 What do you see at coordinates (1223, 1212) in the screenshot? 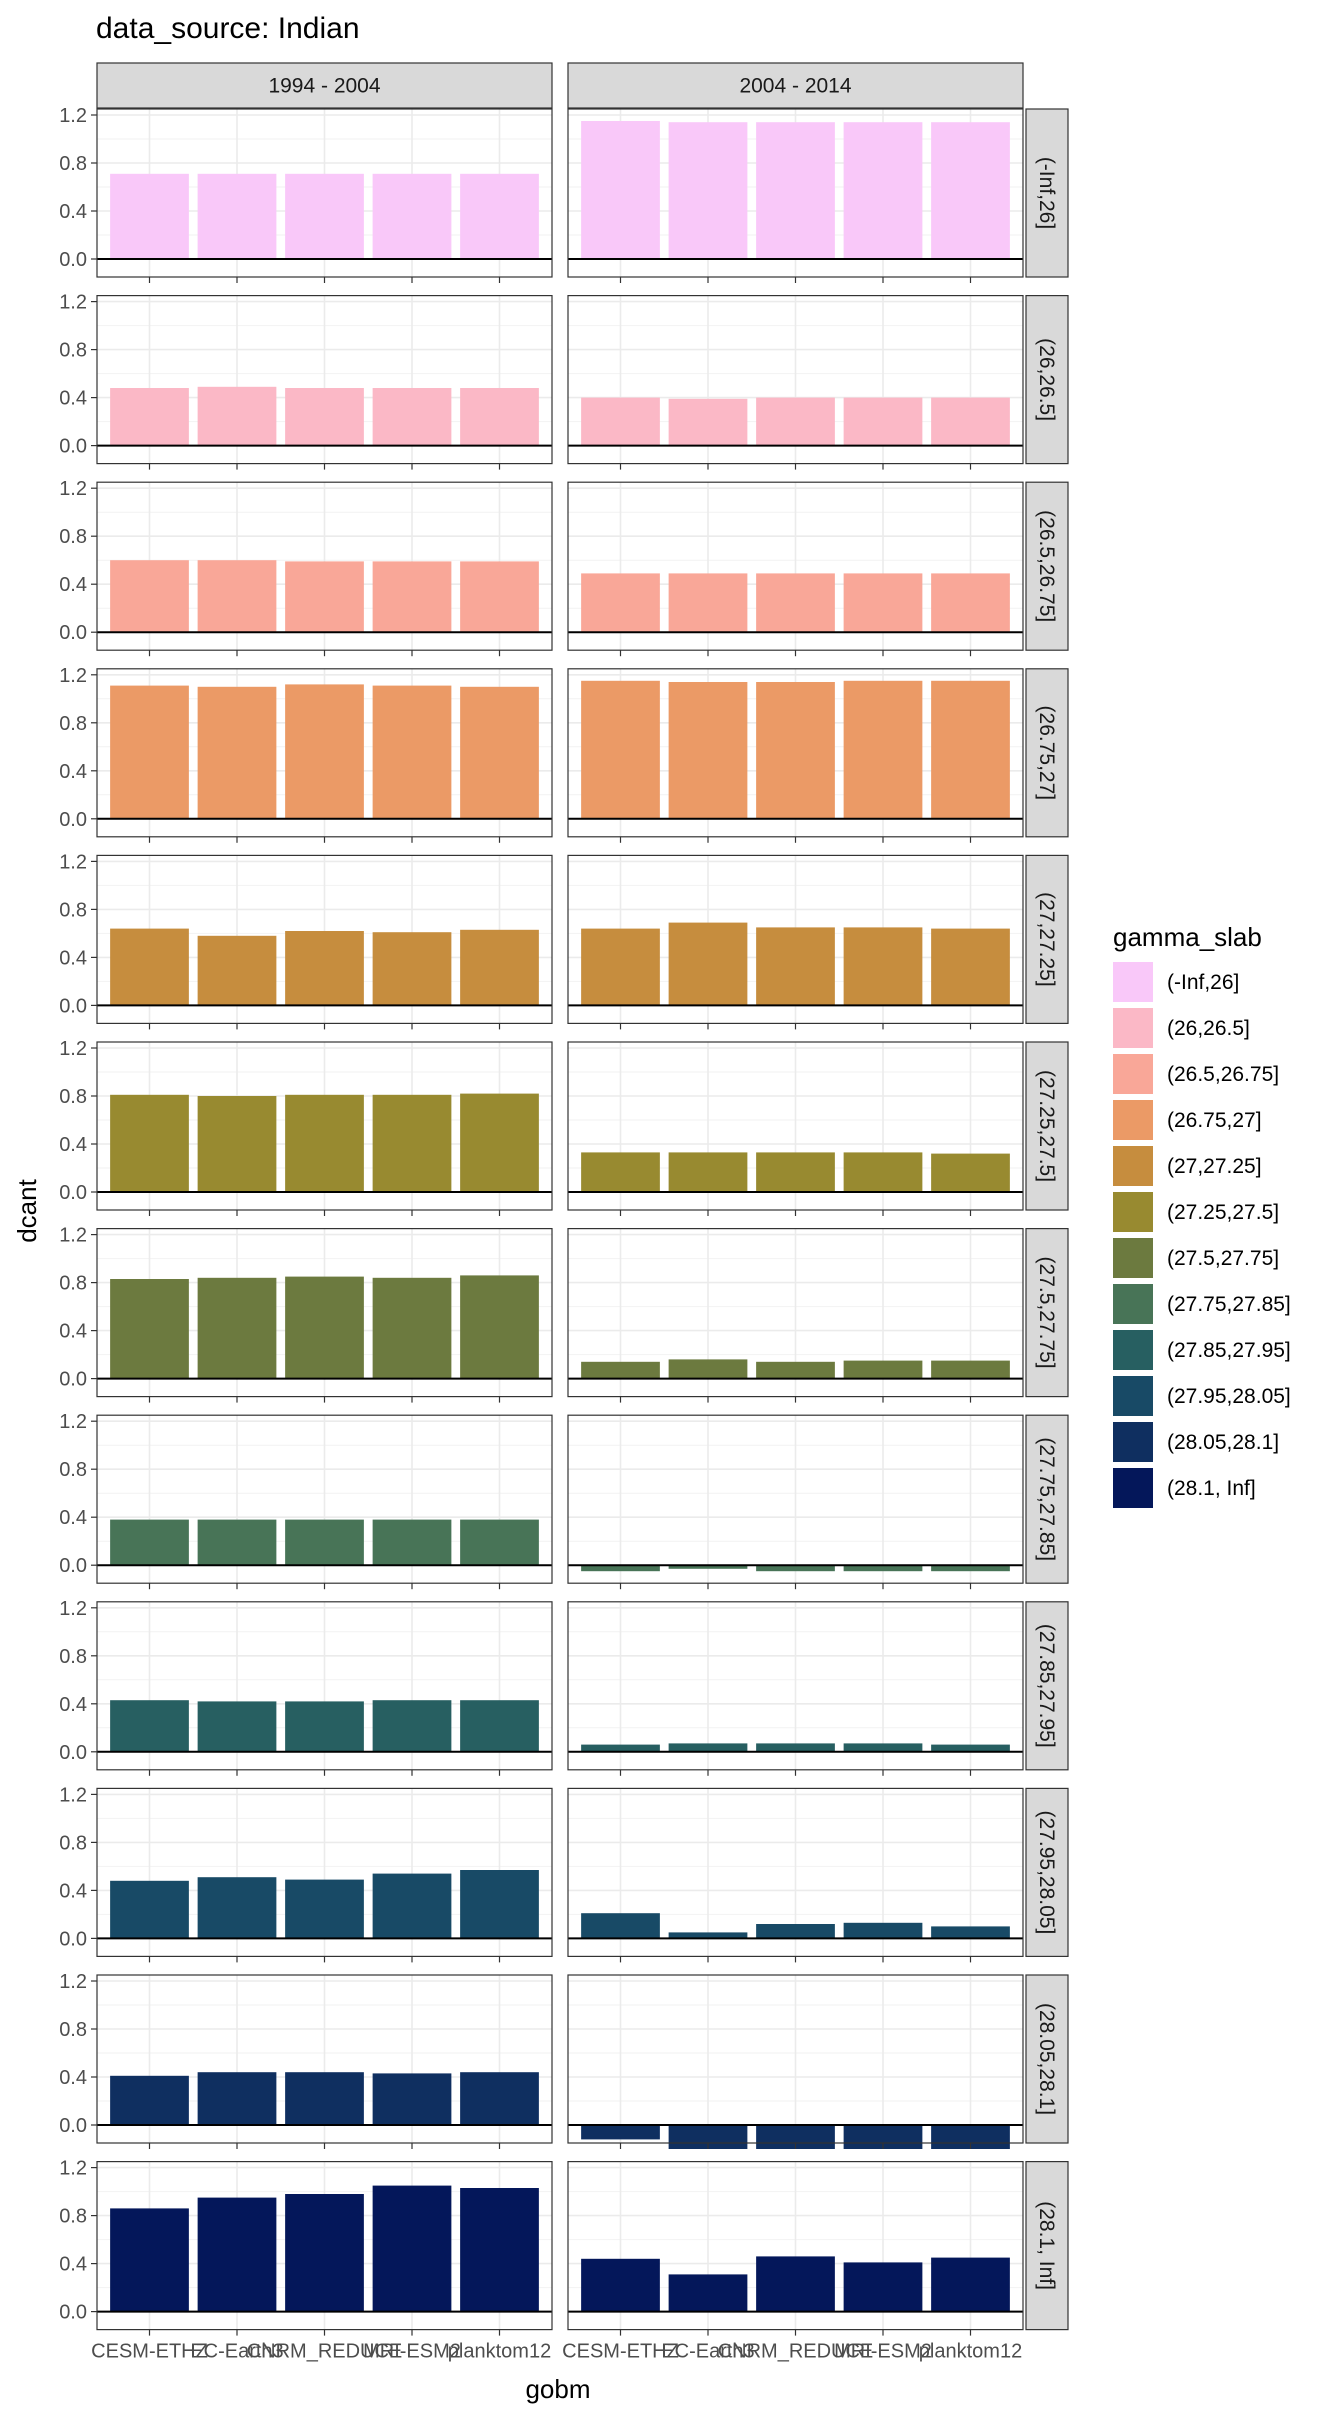
I see `legend-label: (27.25,27.5]` at bounding box center [1223, 1212].